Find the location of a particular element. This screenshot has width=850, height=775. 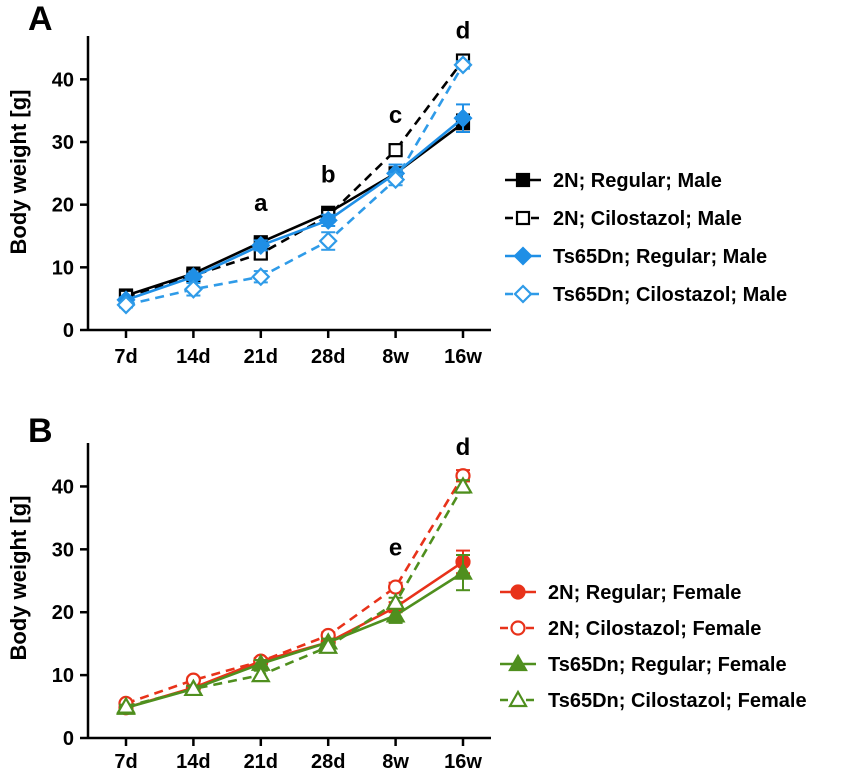

annotation-label: c is located at coordinates (395, 115).